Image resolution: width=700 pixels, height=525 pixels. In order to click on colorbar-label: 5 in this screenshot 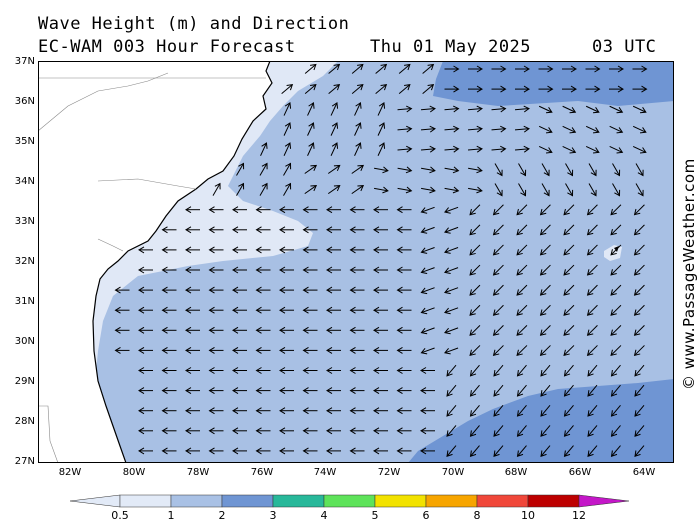, I will do `click(375, 515)`.